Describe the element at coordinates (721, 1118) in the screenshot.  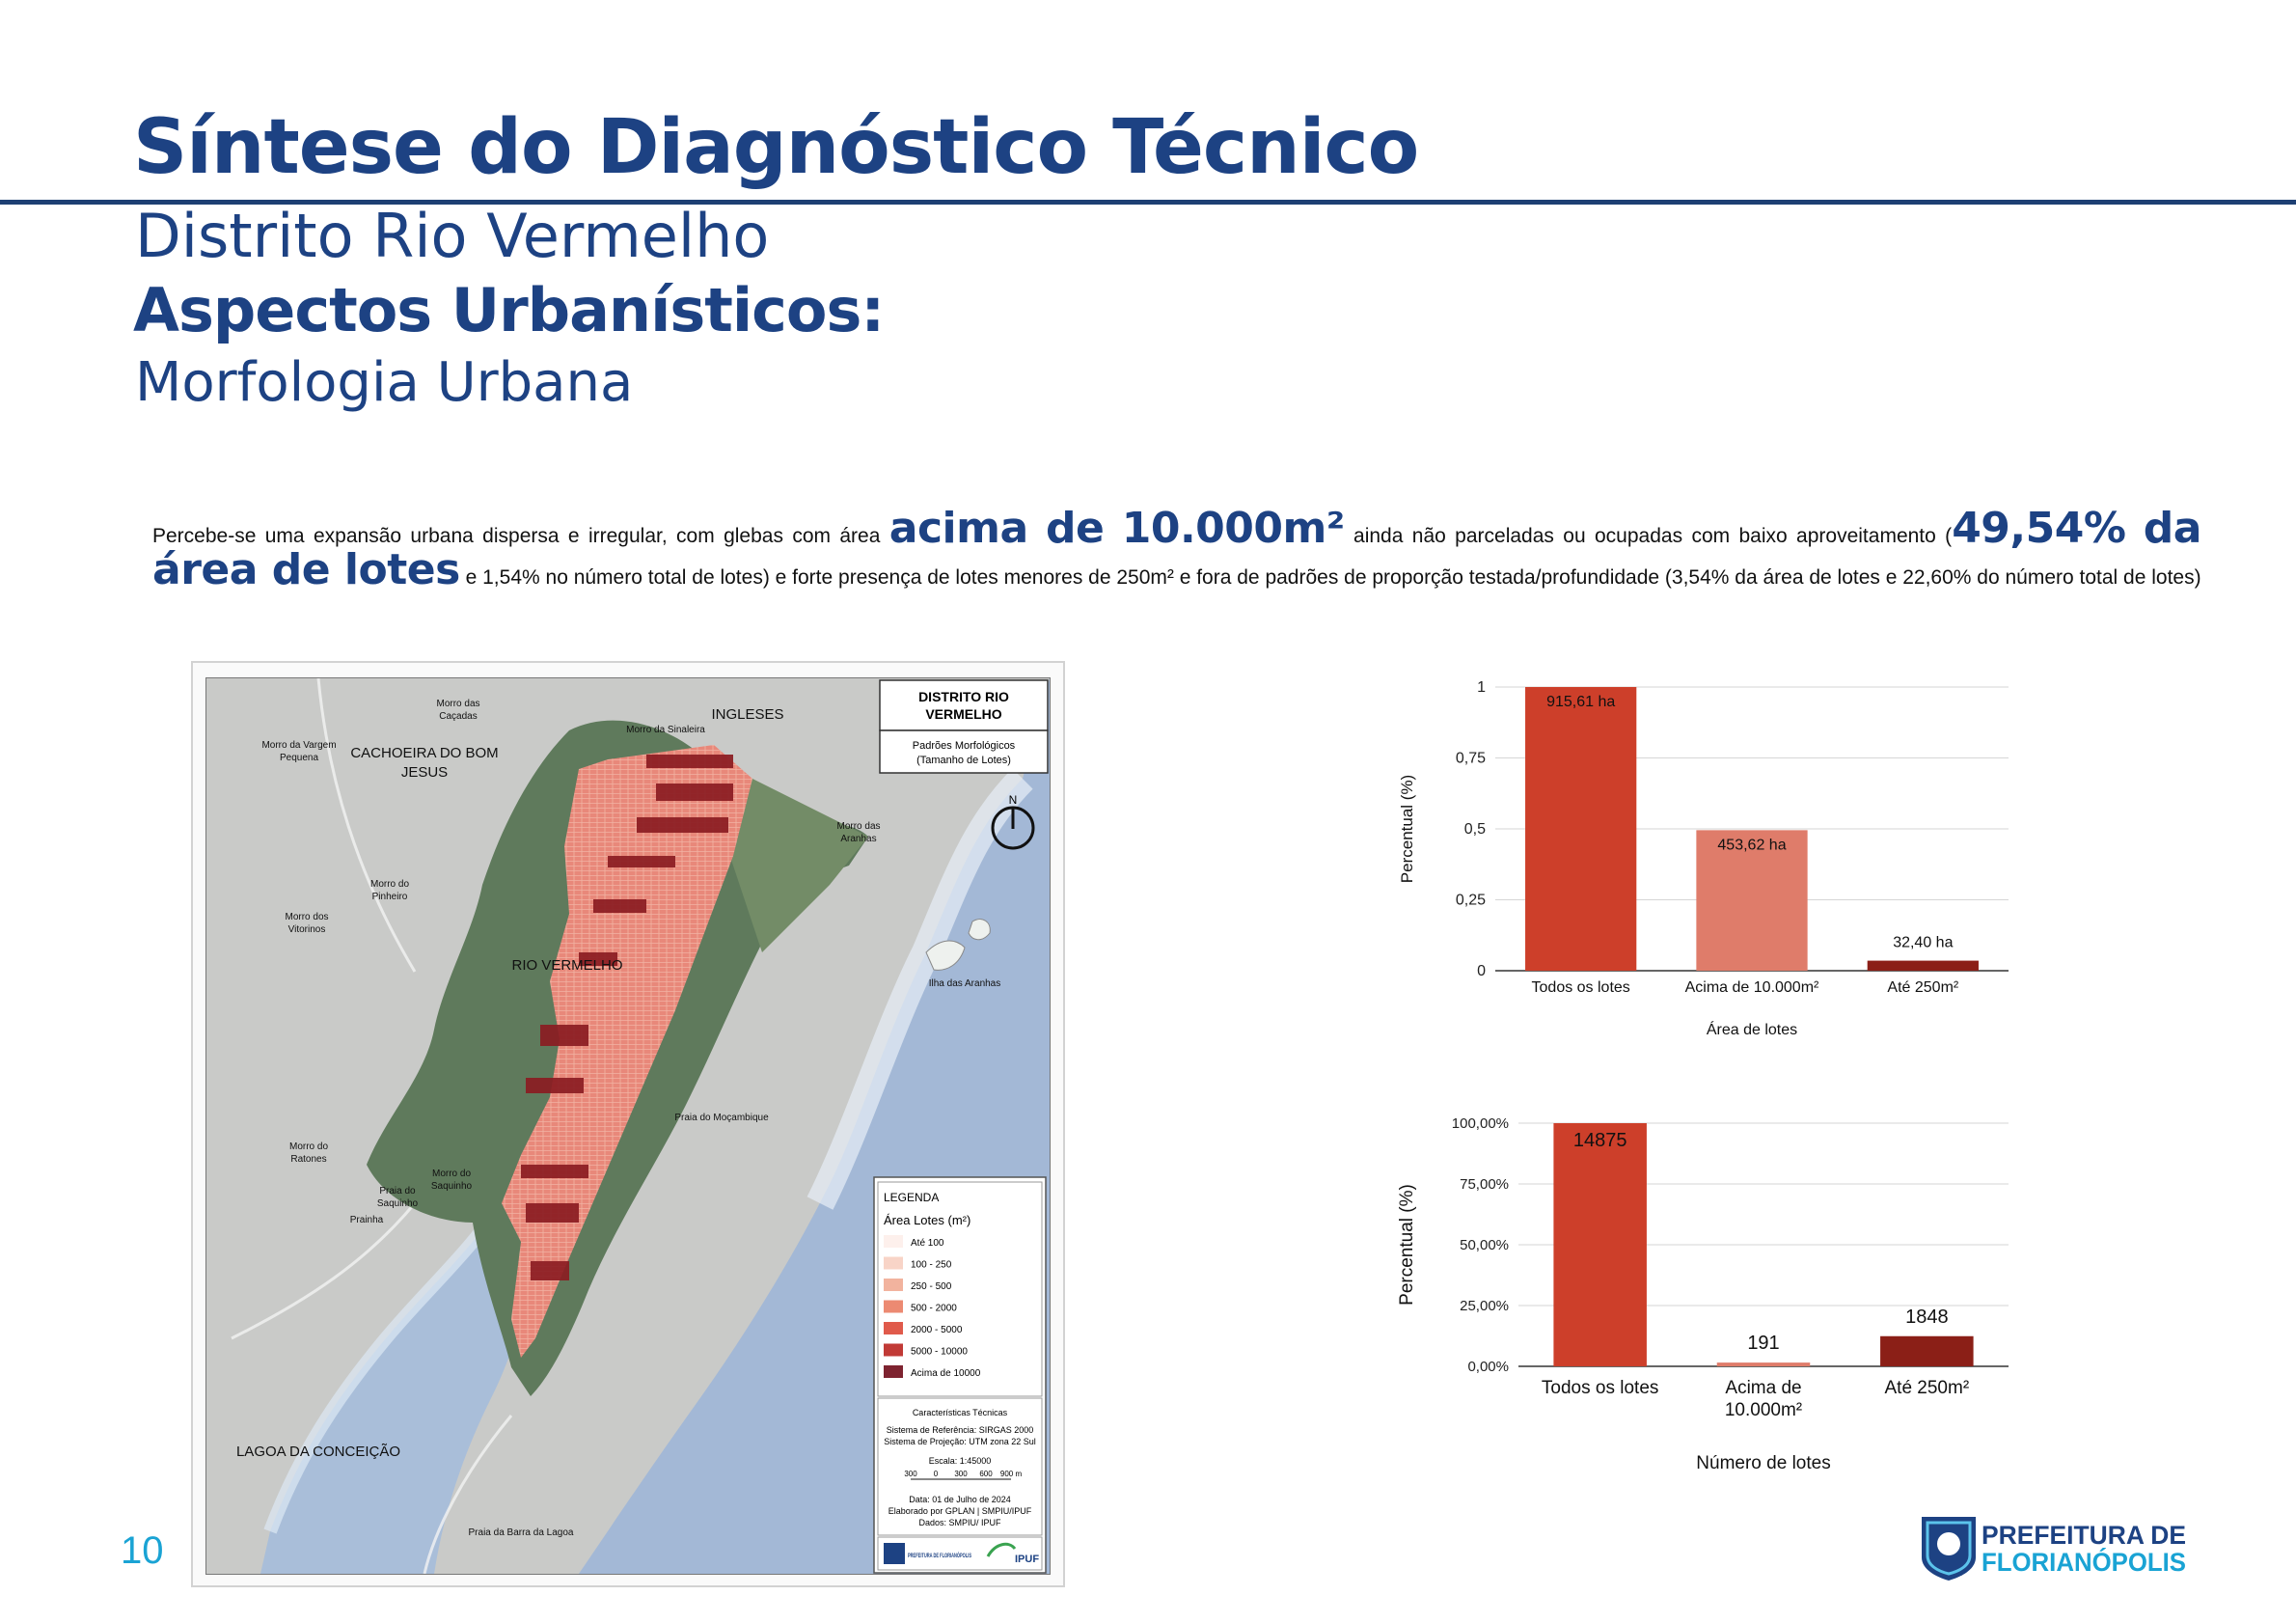
I see `label-mocambique: Praia do Moçambique` at that location.